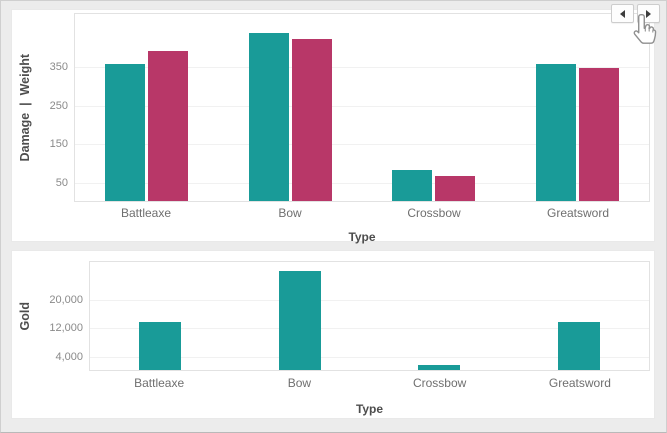  I want to click on bar-gold-crossbow, so click(439, 367).